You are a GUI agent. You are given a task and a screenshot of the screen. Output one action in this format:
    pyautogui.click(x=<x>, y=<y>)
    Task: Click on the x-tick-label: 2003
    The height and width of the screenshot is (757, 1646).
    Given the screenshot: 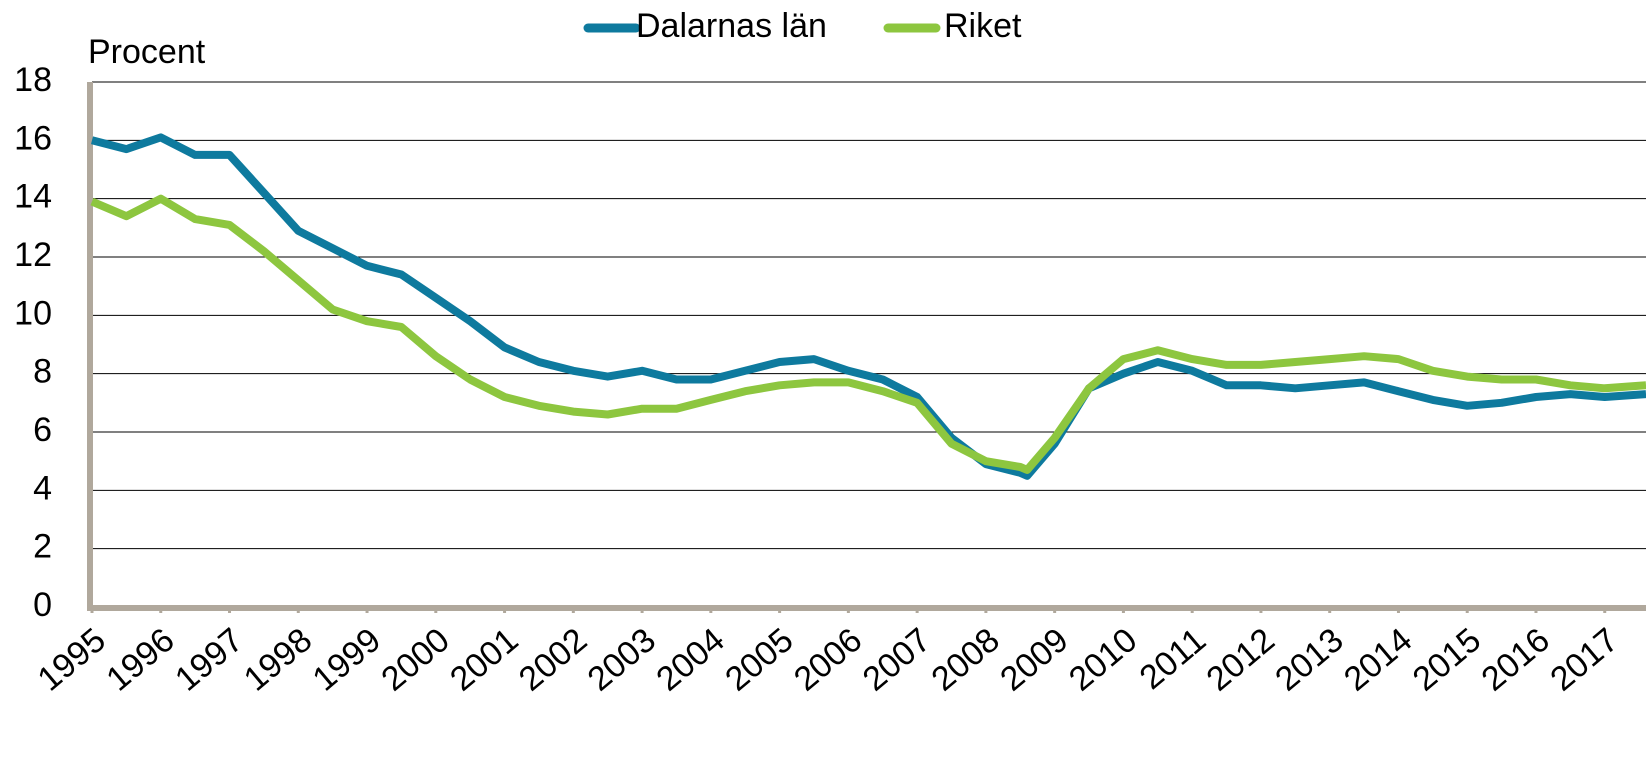 What is the action you would take?
    pyautogui.click(x=622, y=660)
    